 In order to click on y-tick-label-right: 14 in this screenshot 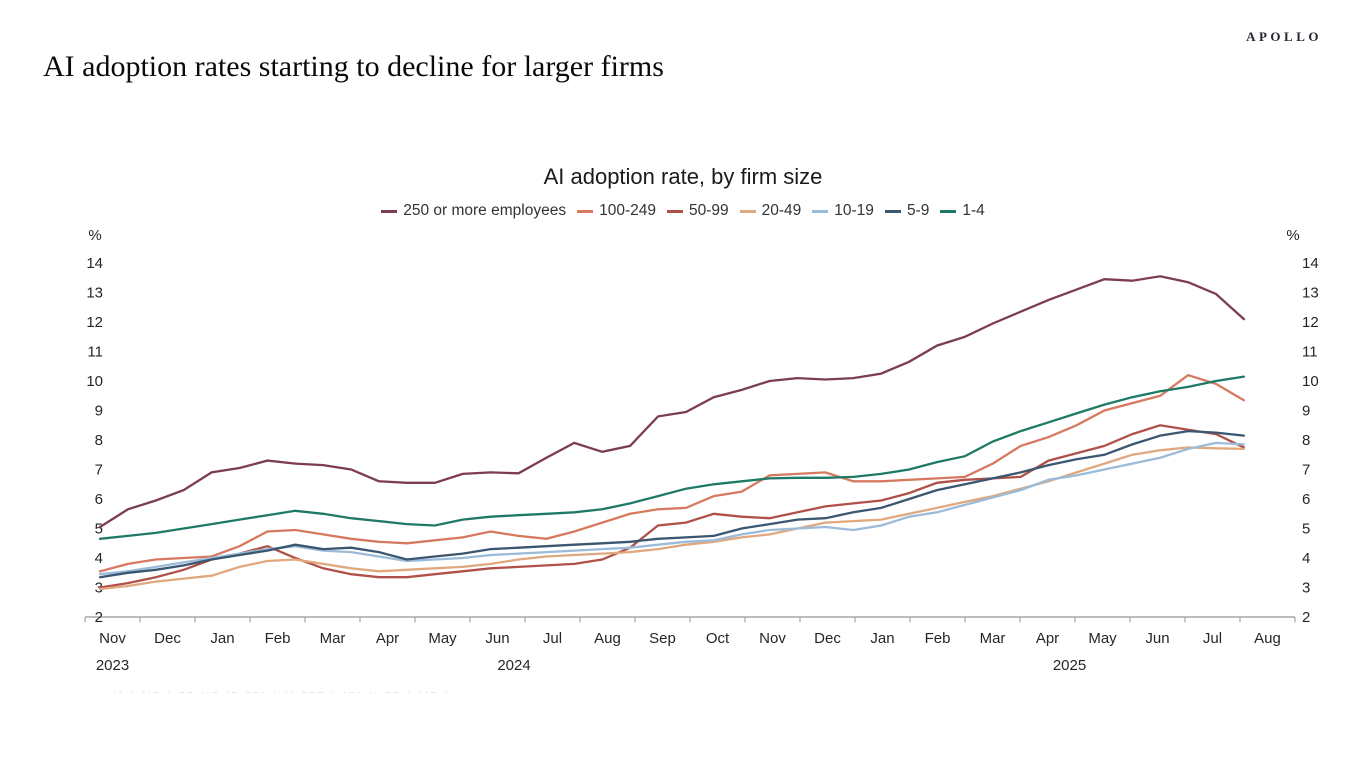, I will do `click(1310, 263)`.